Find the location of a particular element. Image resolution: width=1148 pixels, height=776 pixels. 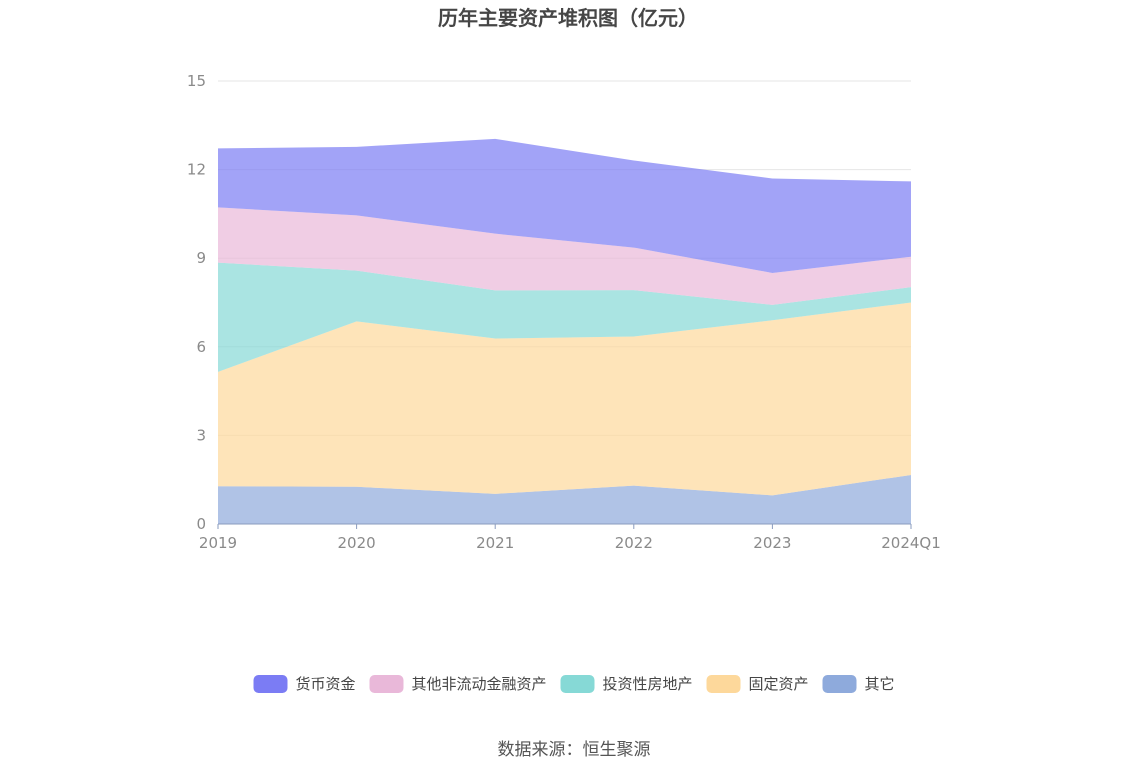

y-tick-label: 15 is located at coordinates (196, 81).